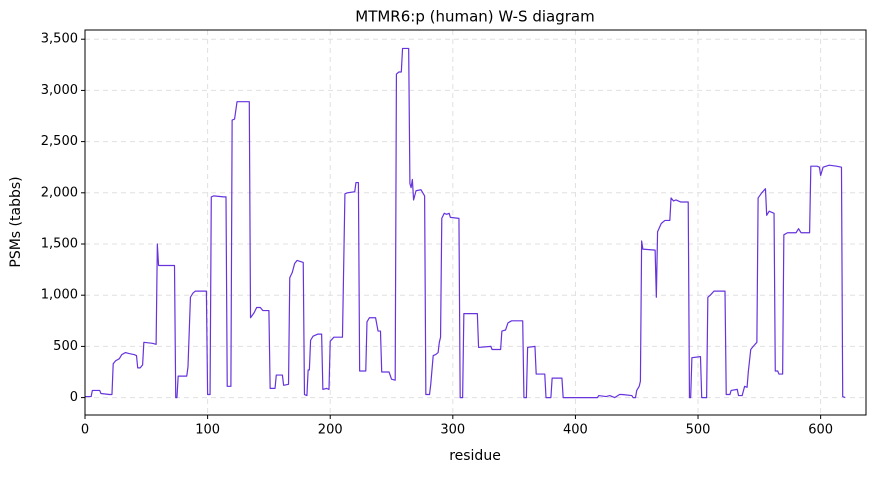 Image resolution: width=869 pixels, height=478 pixels. What do you see at coordinates (59, 192) in the screenshot?
I see `y-tick-label: 2,000` at bounding box center [59, 192].